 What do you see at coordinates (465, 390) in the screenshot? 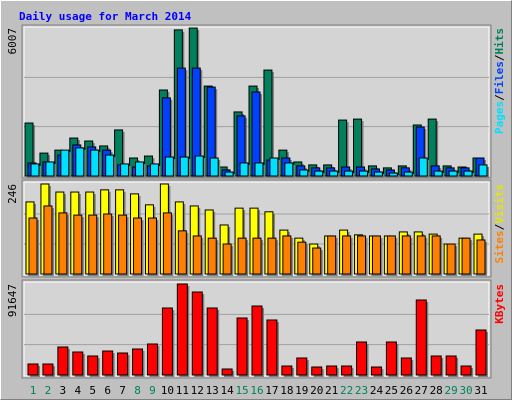
I see `x-tick-label: 30` at bounding box center [465, 390].